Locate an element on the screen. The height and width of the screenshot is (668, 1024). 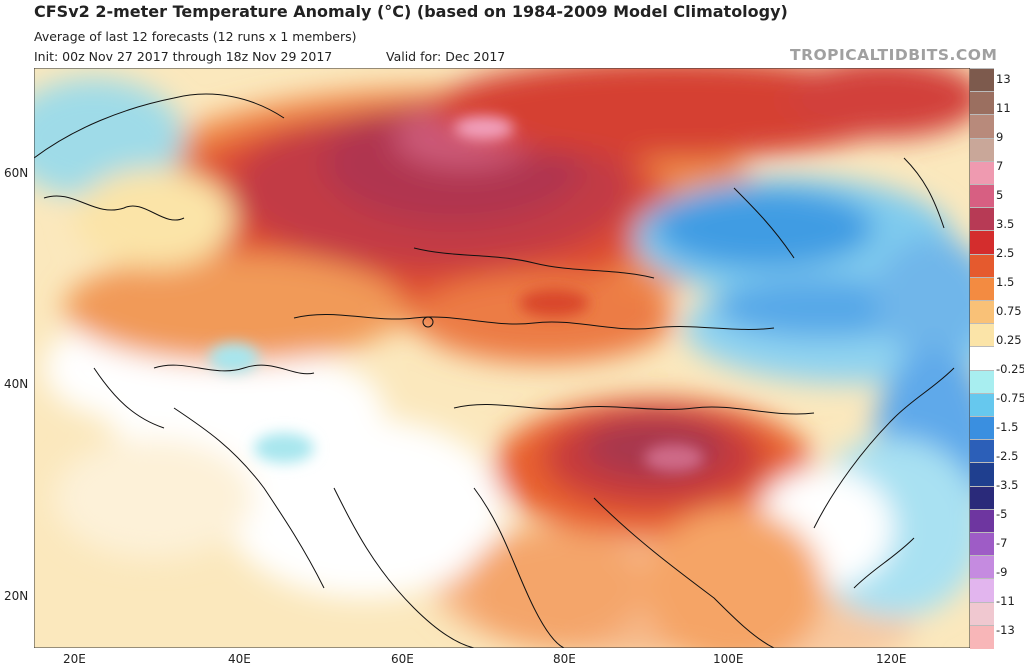
lat-label-60n: 60N is located at coordinates (16, 173).